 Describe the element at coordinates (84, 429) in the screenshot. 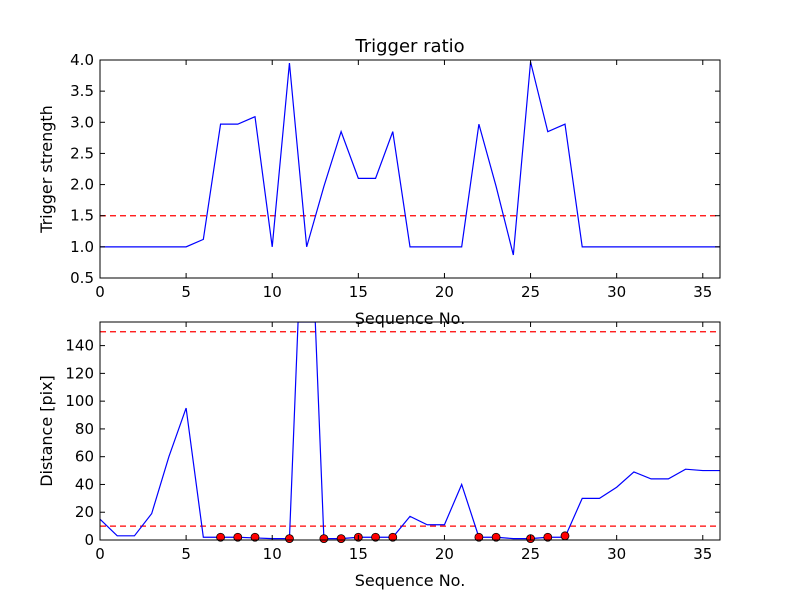

I see `y-tick-label: 80` at that location.